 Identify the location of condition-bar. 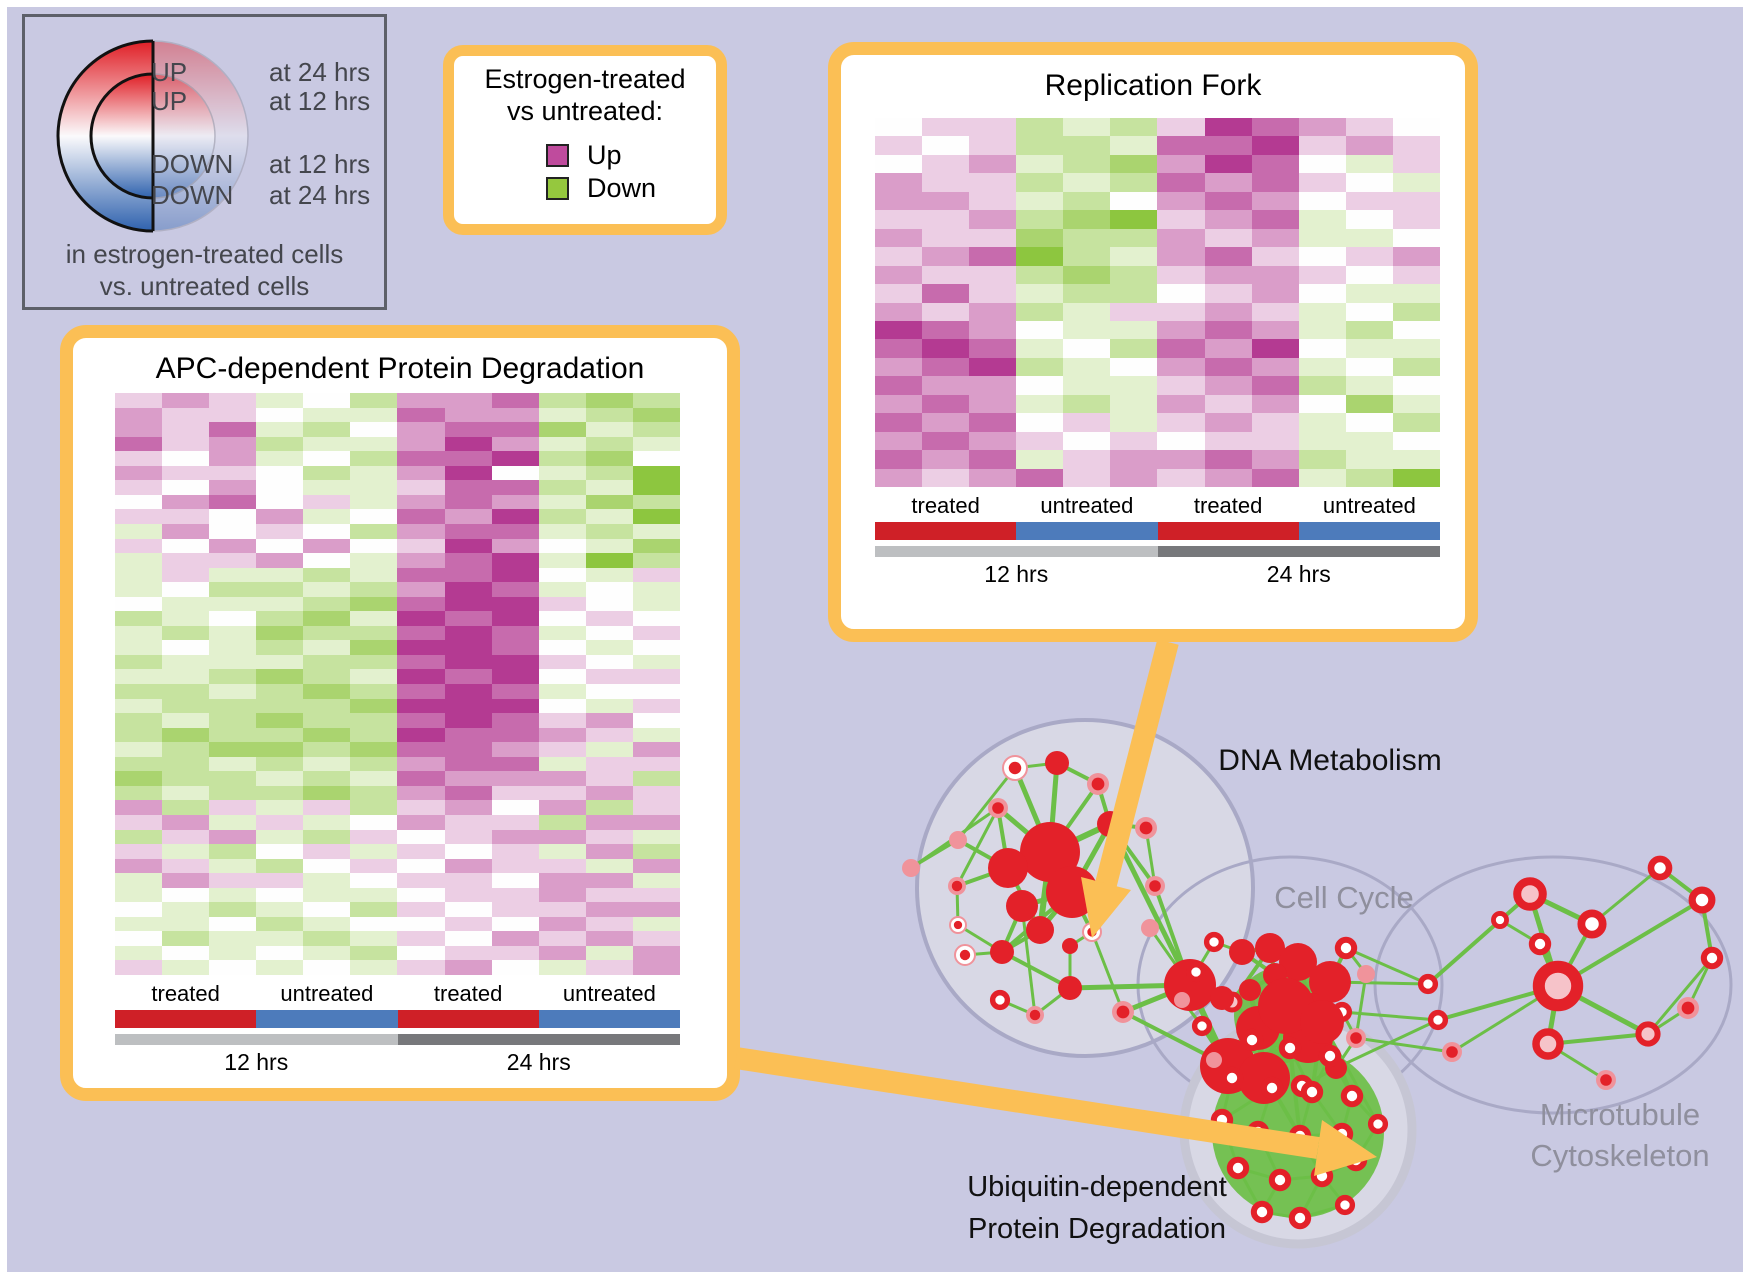
(327, 1019).